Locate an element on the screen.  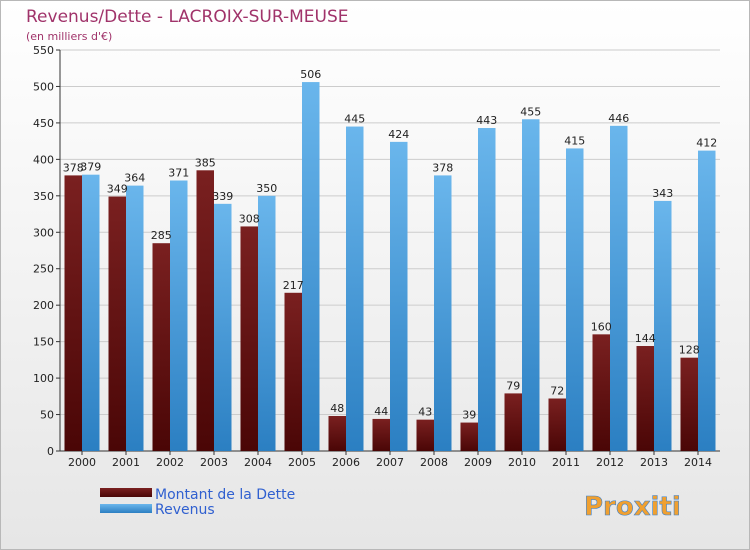
x-tick-label: 2006 is located at coordinates (346, 462).